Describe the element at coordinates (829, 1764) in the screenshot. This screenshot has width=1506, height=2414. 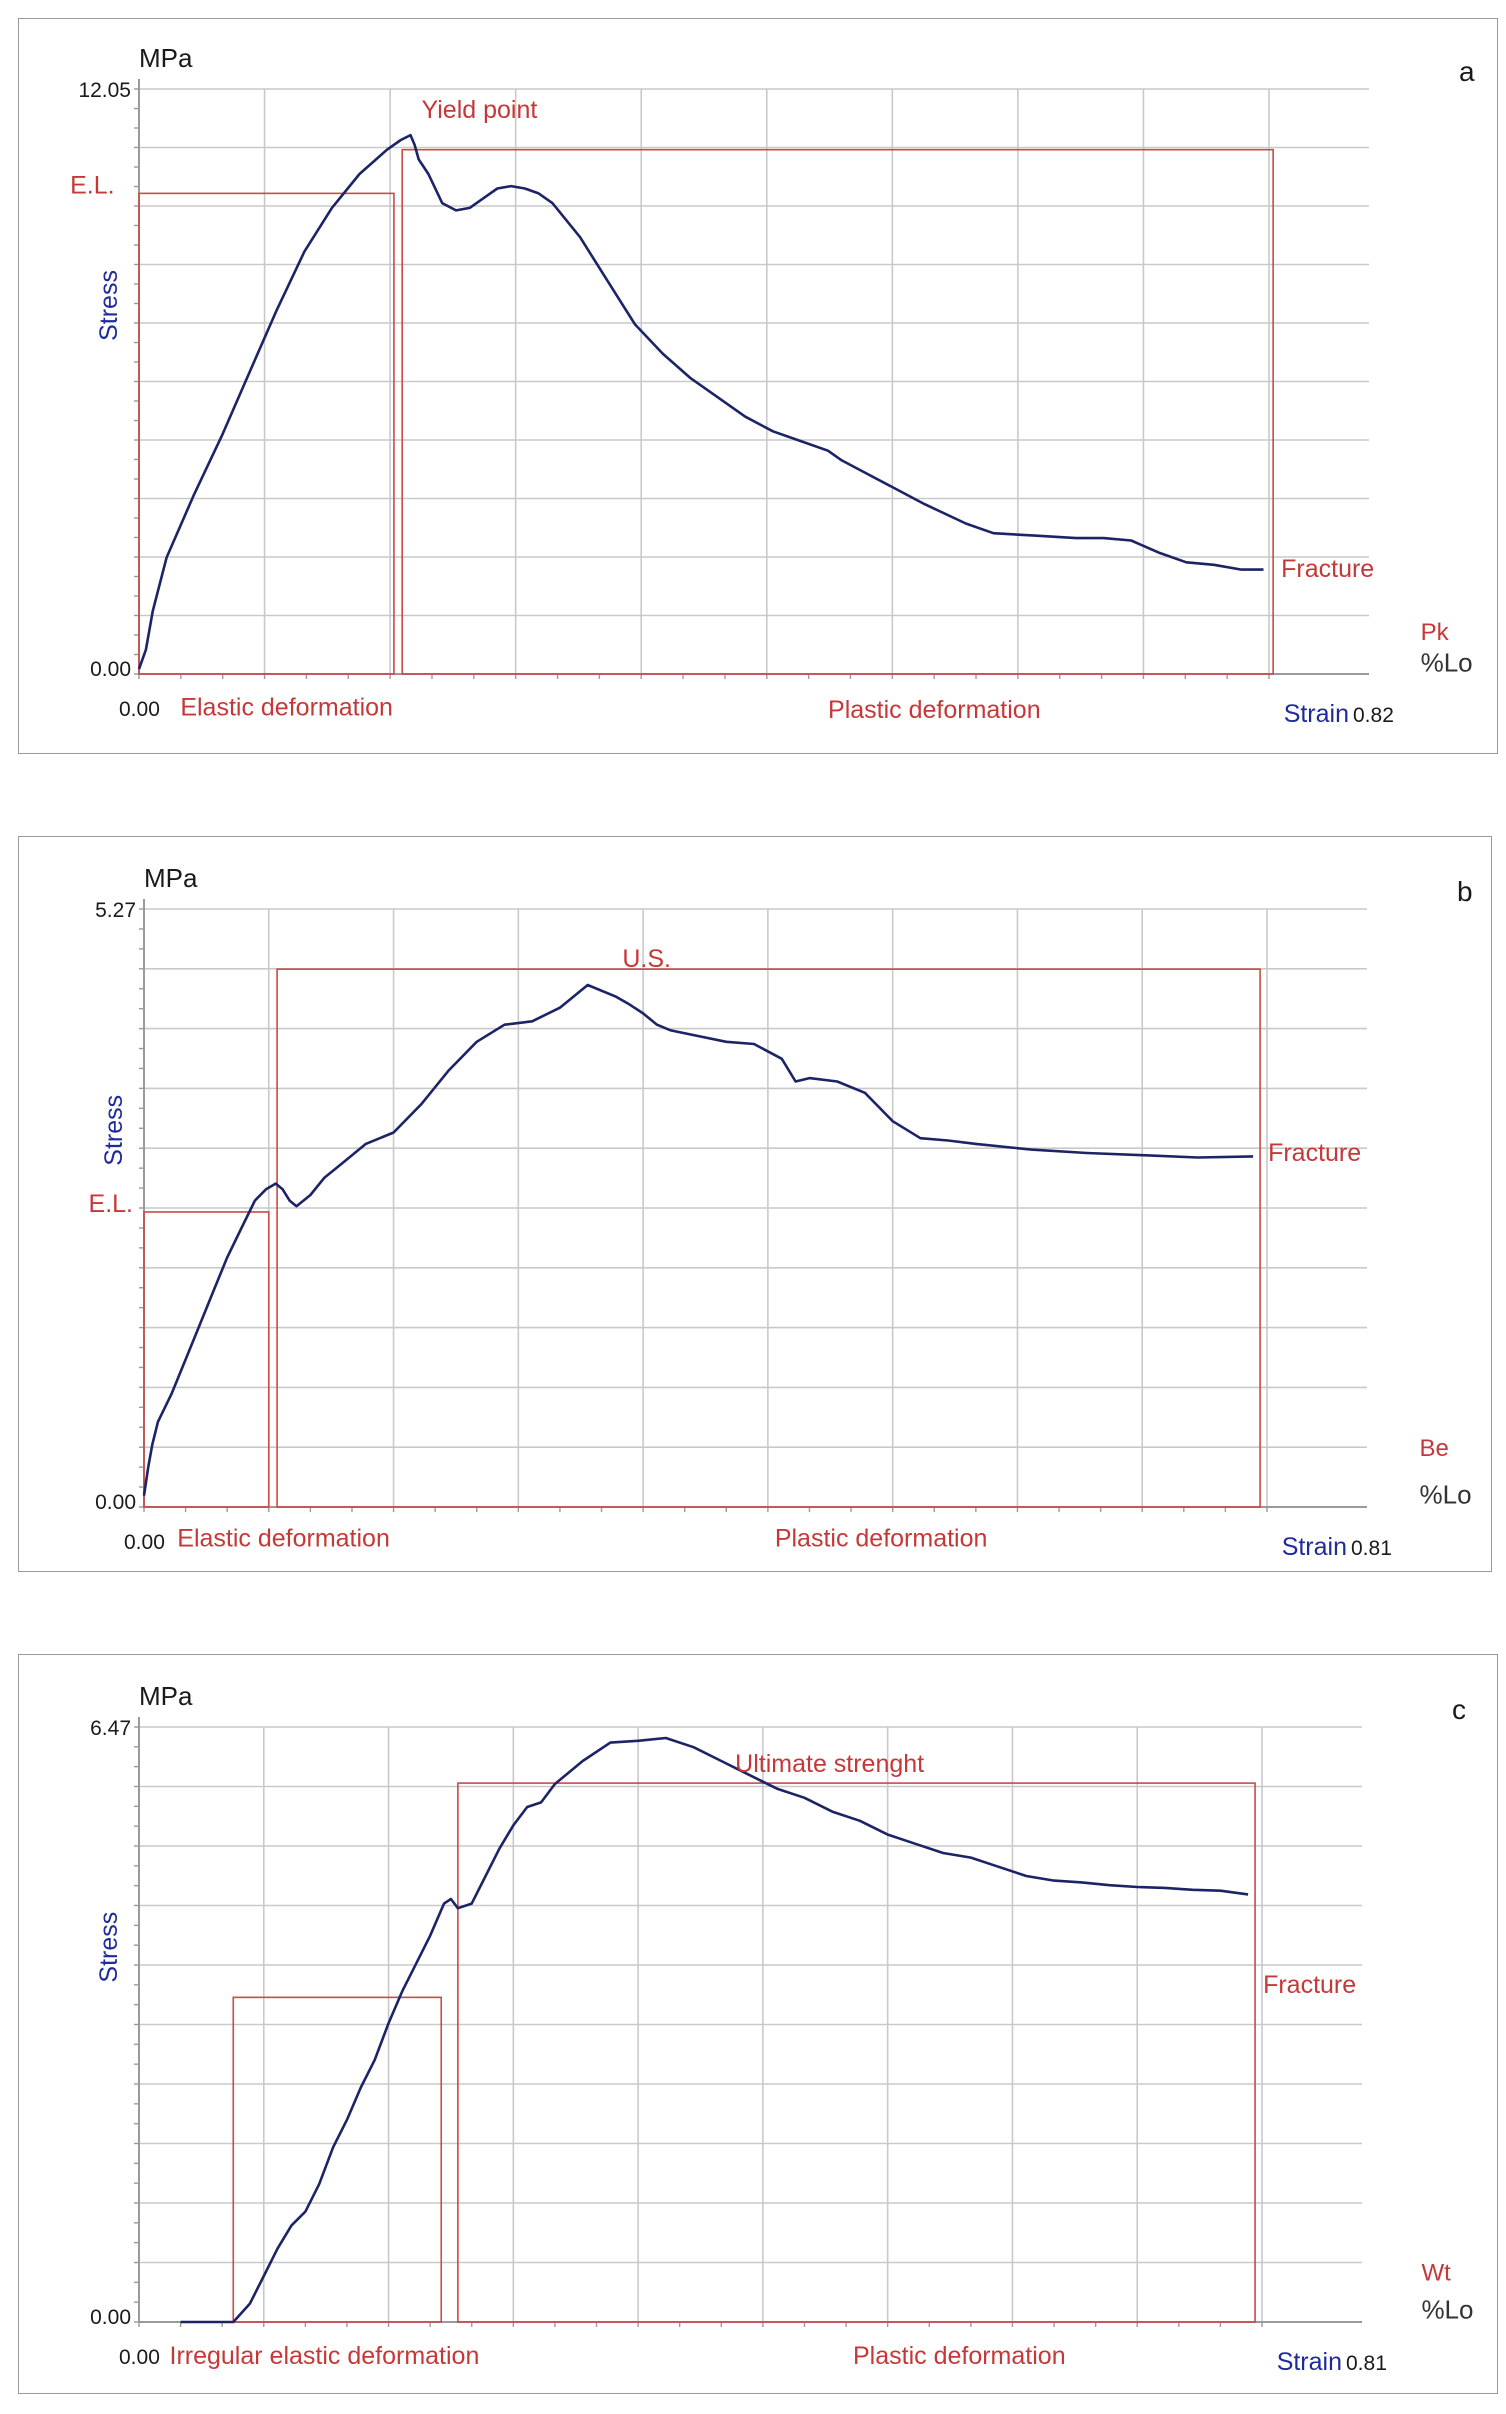
I see `ultimate-strength-label: Ultimate strenght` at that location.